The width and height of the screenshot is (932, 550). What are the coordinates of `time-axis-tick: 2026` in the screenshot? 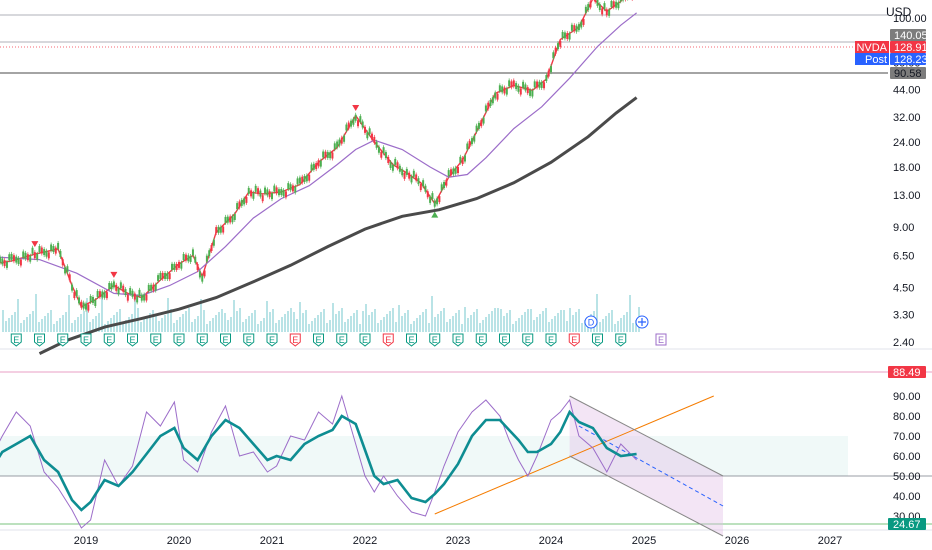 It's located at (737, 541).